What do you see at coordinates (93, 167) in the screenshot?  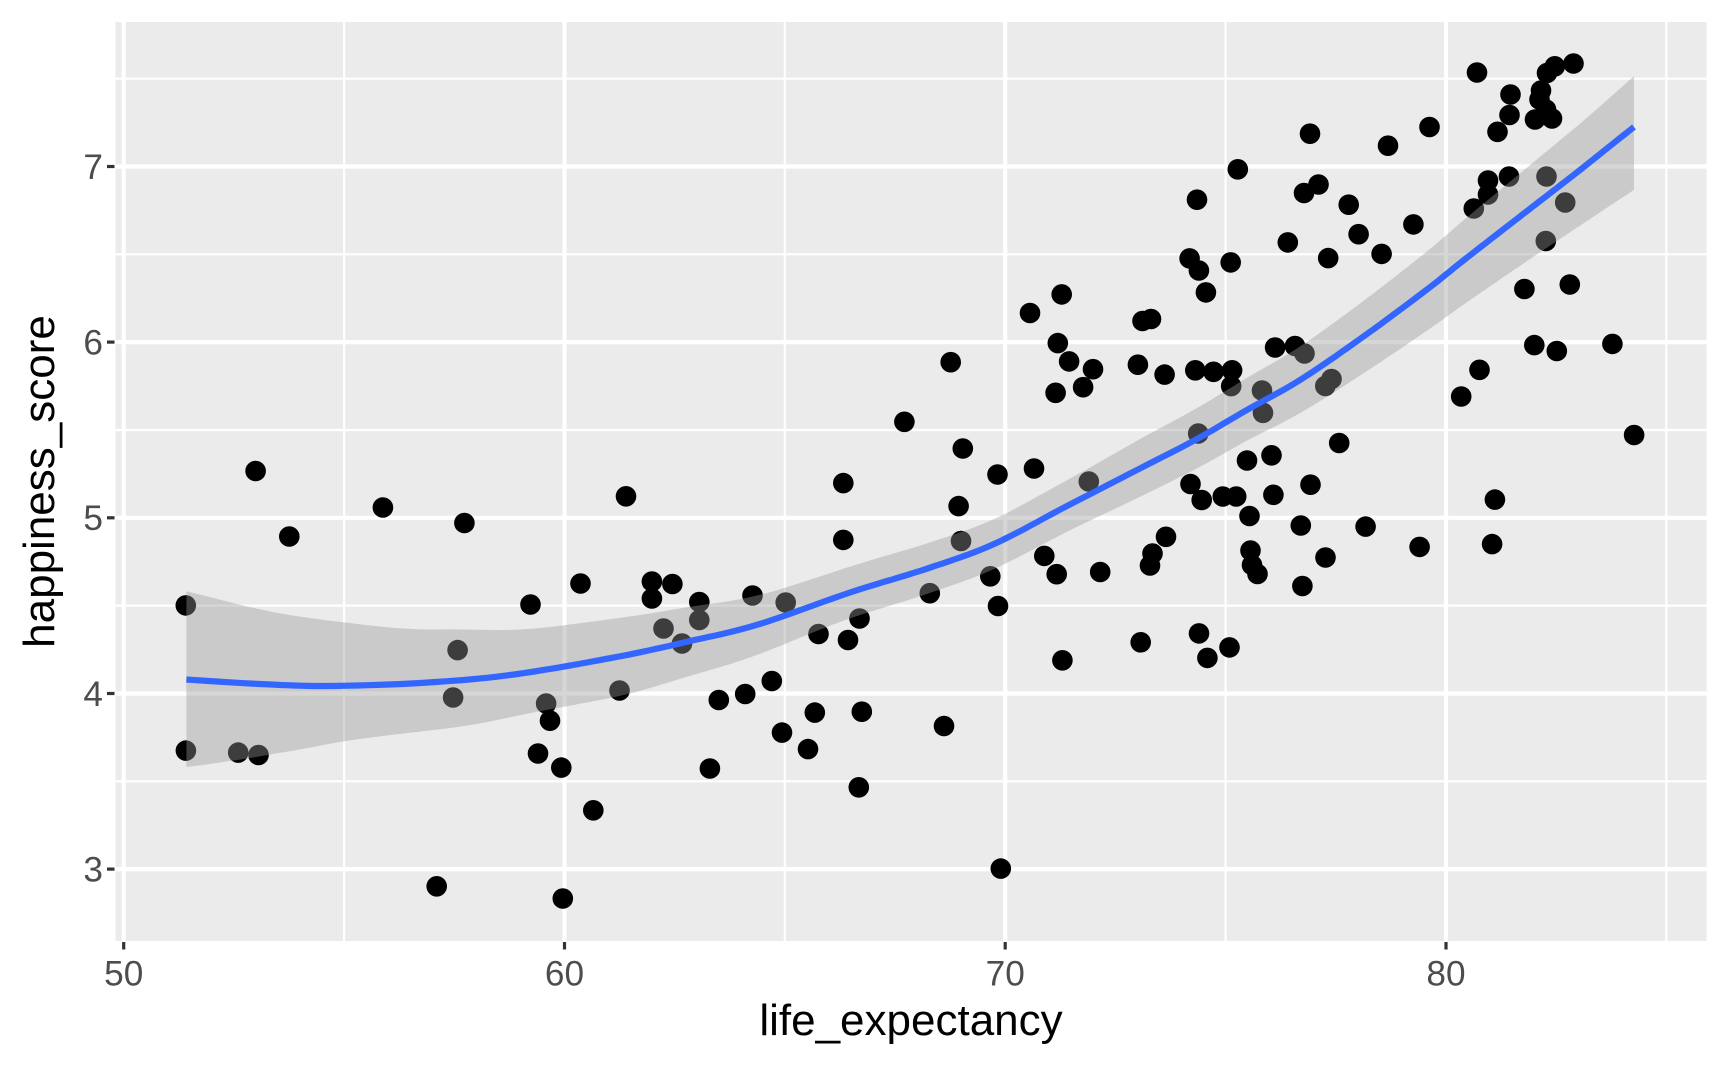 I see `svg-text: 7` at bounding box center [93, 167].